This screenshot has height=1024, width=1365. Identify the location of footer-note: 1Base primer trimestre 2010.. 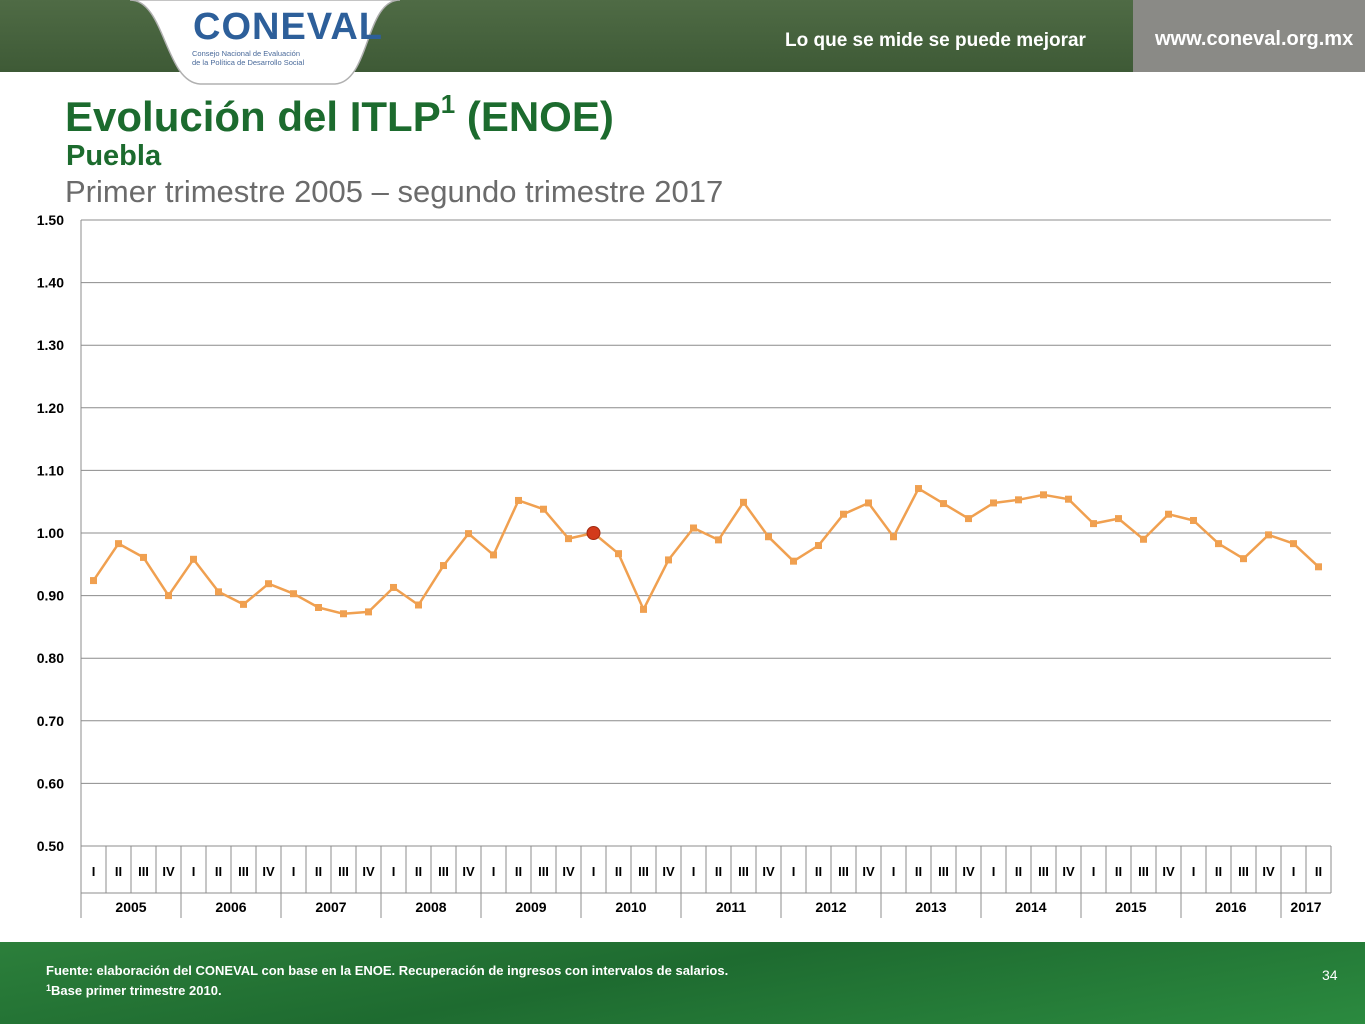
(134, 990).